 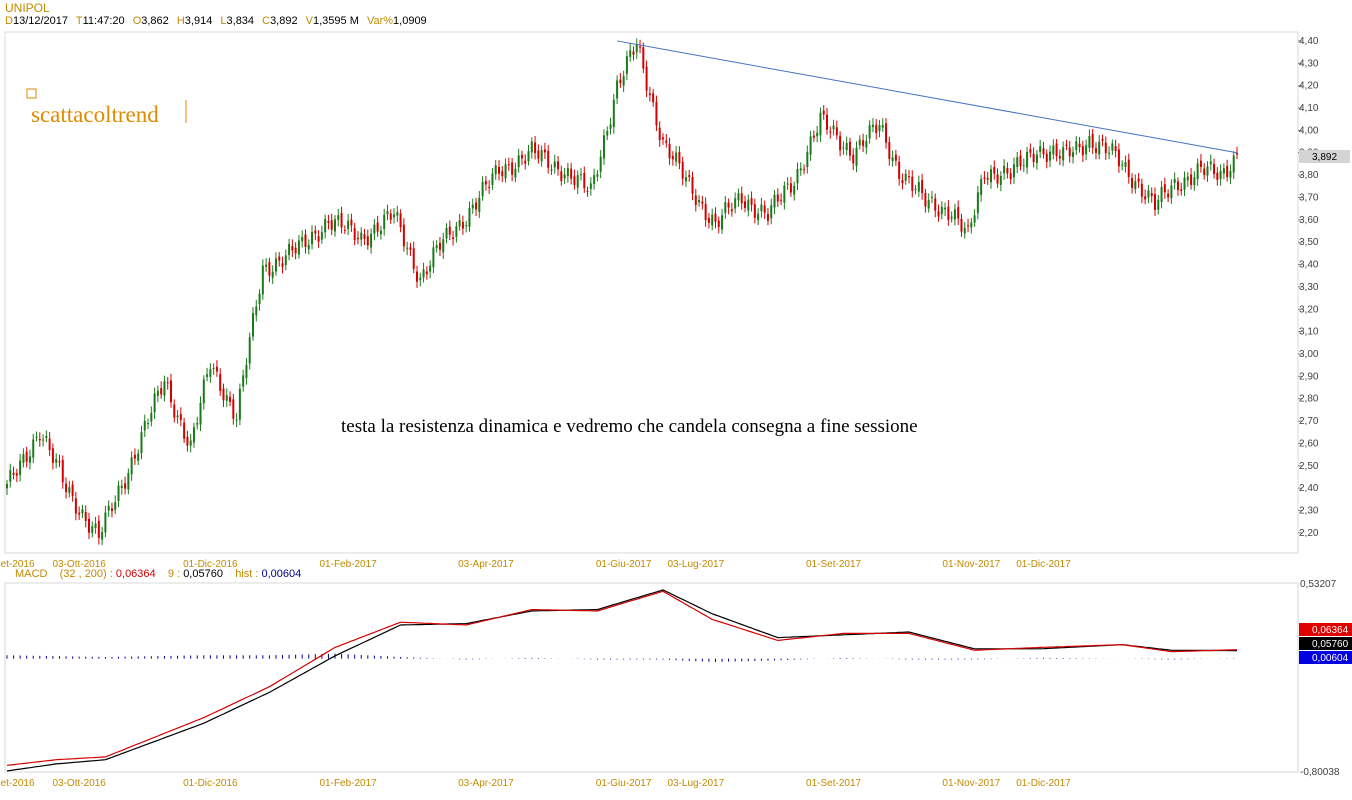 What do you see at coordinates (79, 21) in the screenshot?
I see `quote-key-time: T` at bounding box center [79, 21].